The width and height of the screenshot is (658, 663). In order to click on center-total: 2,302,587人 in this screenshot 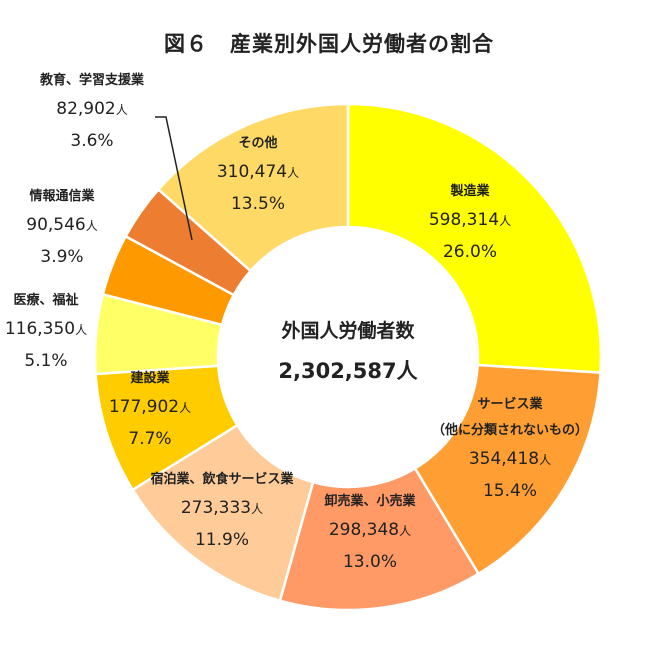, I will do `click(347, 371)`.